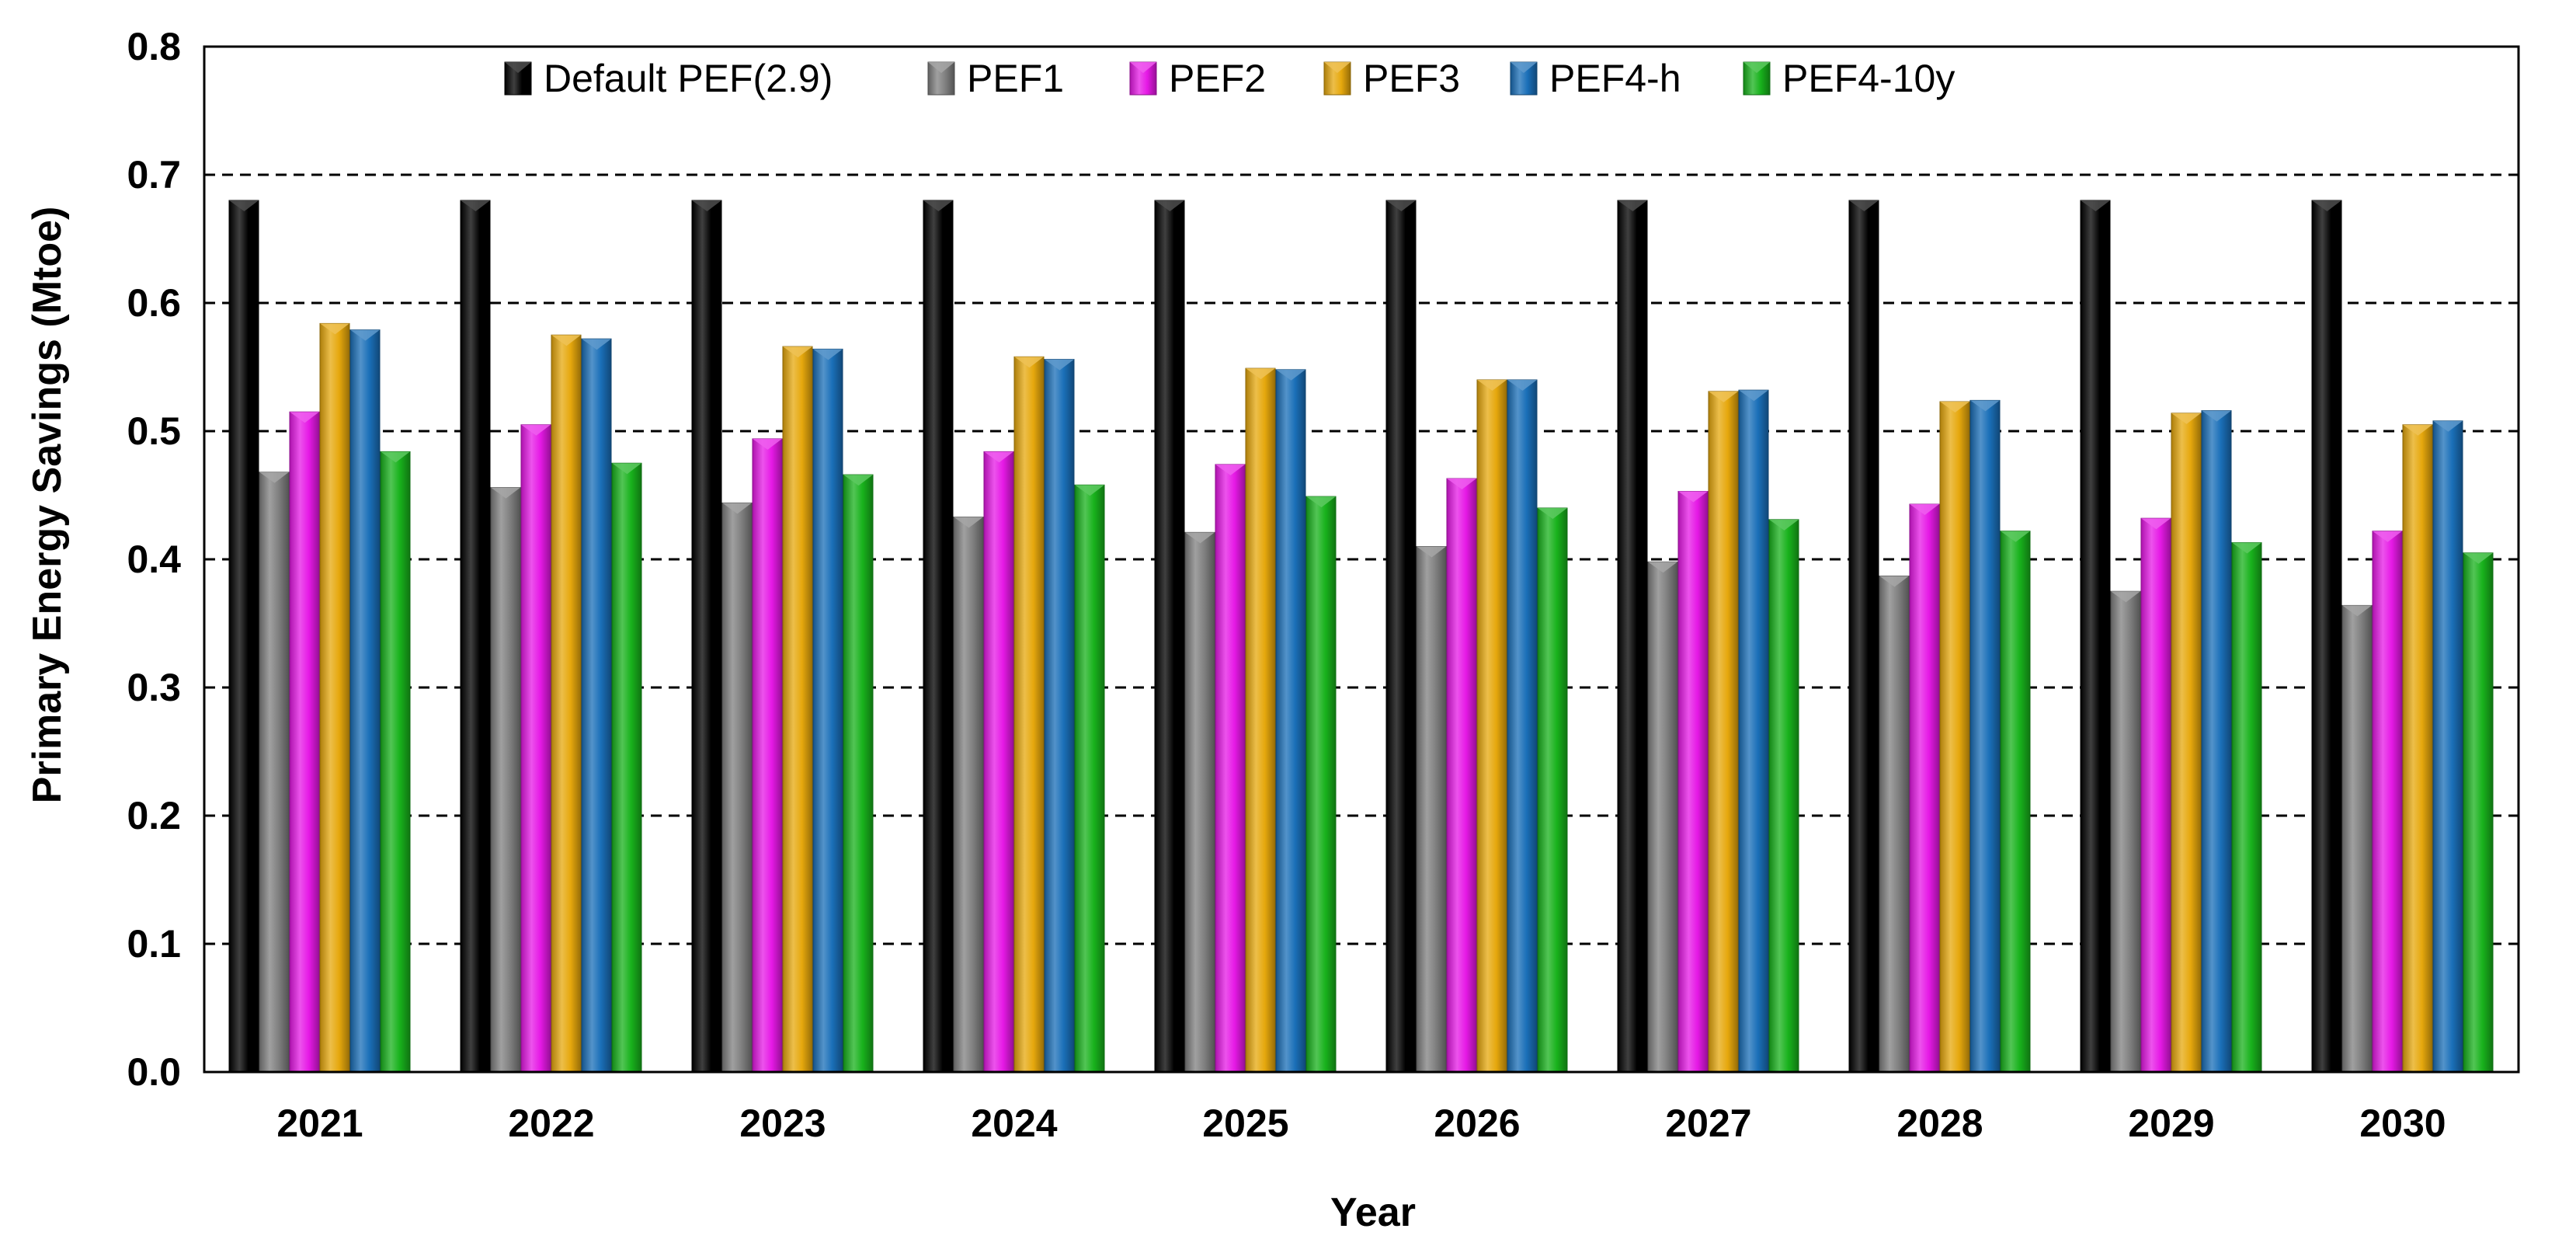  What do you see at coordinates (1723, 732) in the screenshot?
I see `bar-2027-pef3` at bounding box center [1723, 732].